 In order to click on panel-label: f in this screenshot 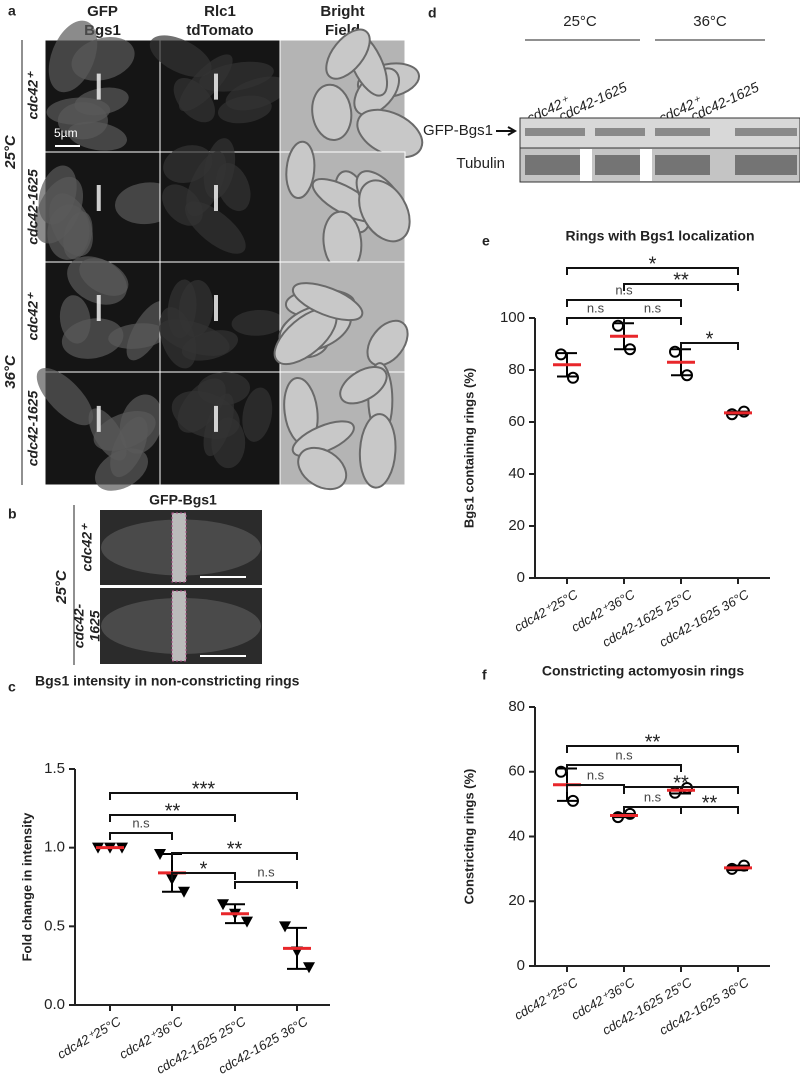, I will do `click(484, 675)`.